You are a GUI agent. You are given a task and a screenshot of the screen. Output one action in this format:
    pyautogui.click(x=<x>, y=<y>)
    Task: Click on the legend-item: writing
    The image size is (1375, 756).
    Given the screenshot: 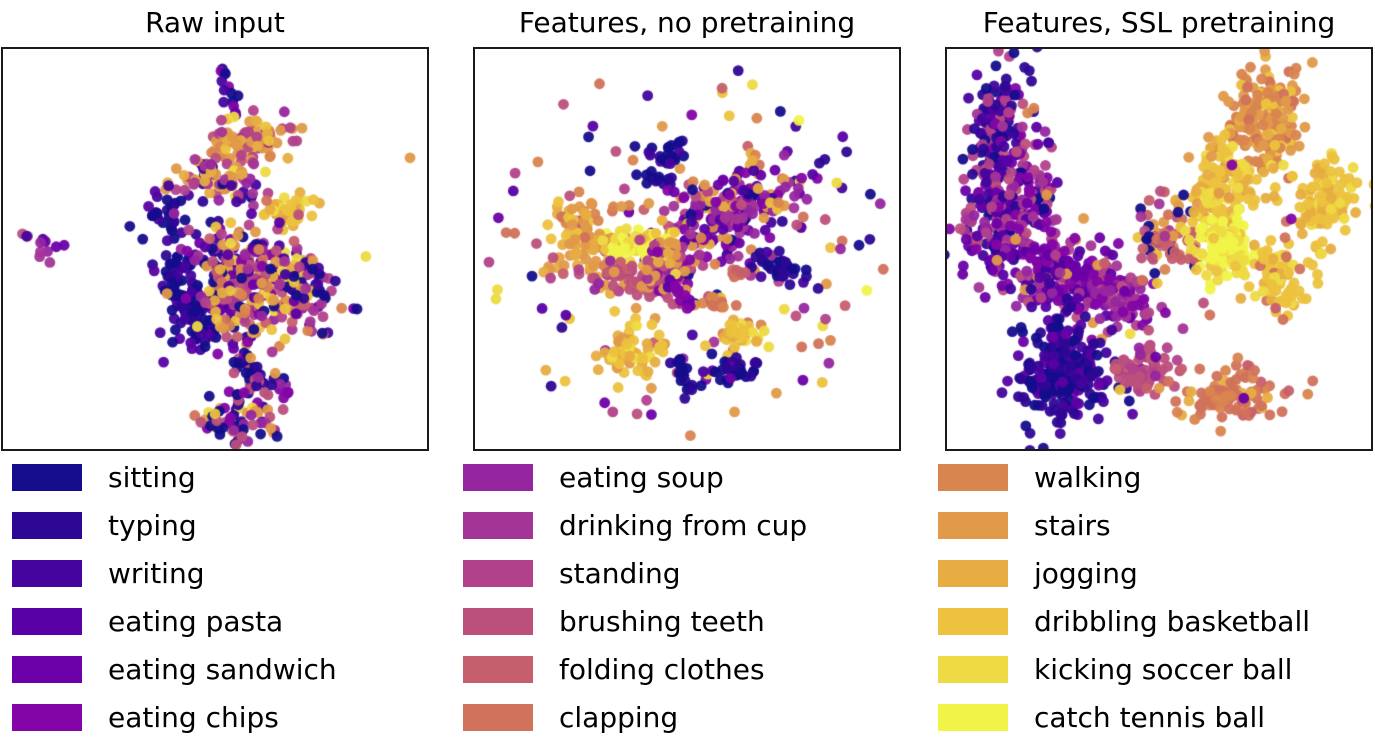 What is the action you would take?
    pyautogui.click(x=174, y=573)
    